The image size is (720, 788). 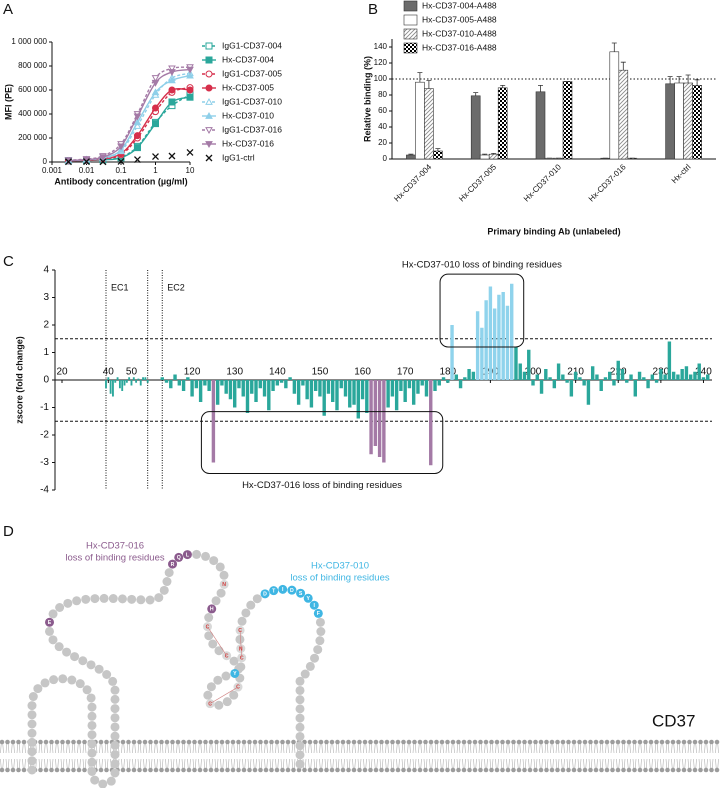 I want to click on series-line, so click(x=129, y=117).